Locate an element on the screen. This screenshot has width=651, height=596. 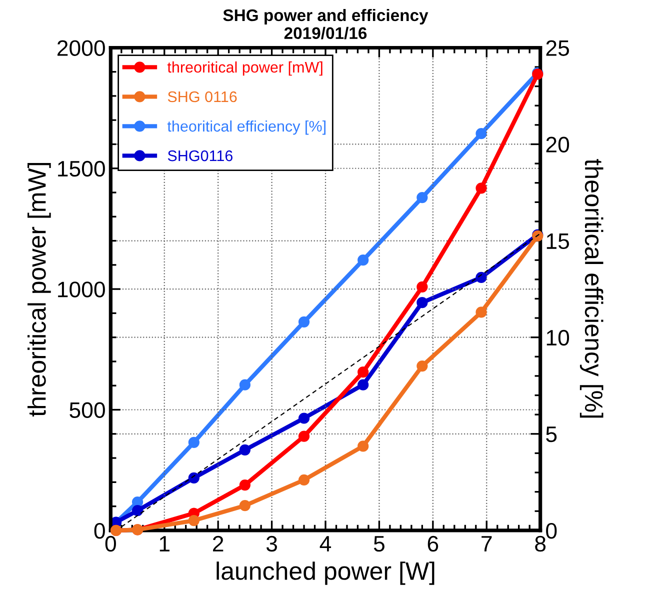
x-tick-label: 3 is located at coordinates (271, 544).